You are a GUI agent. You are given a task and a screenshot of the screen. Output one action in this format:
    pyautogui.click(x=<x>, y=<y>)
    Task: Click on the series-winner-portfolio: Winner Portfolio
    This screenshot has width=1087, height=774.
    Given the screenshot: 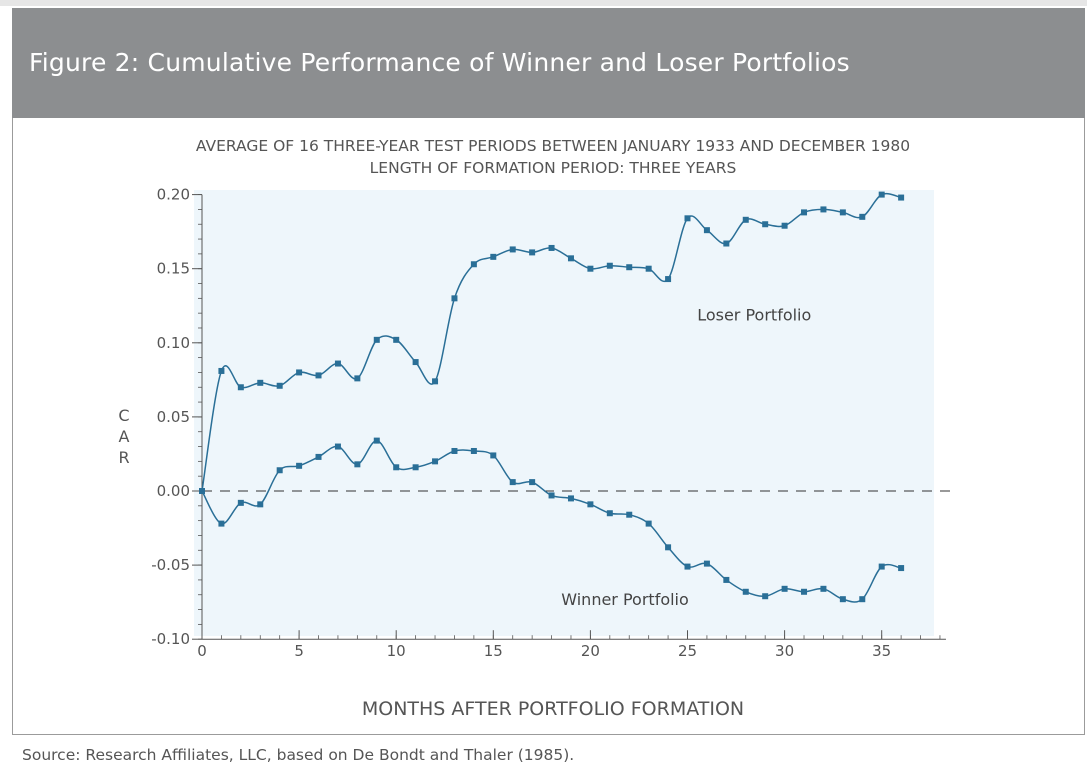 What is the action you would take?
    pyautogui.click(x=552, y=523)
    